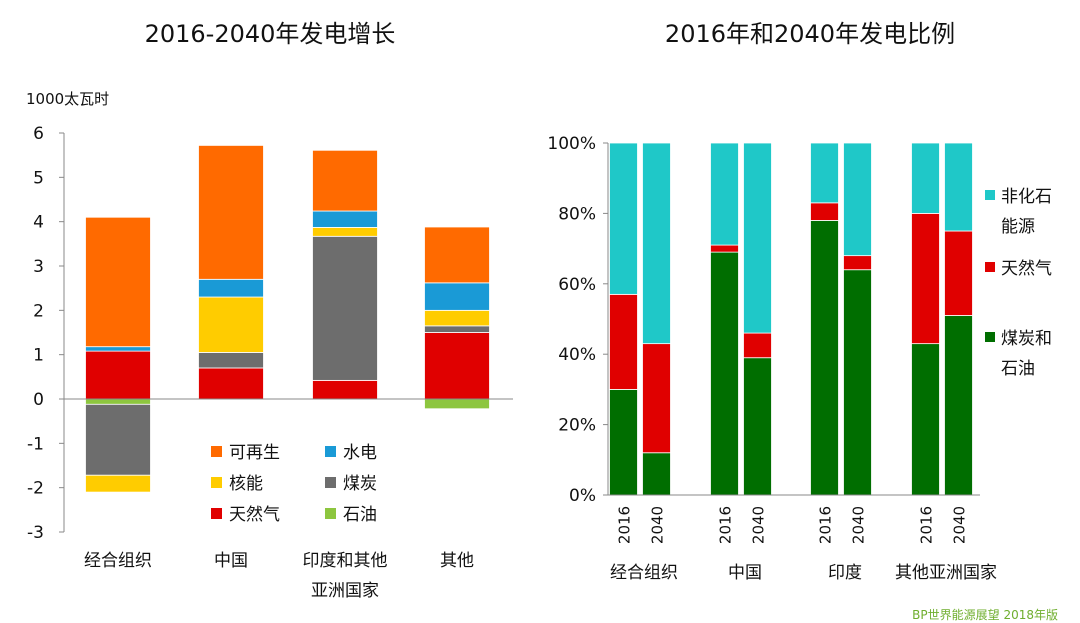 This screenshot has height=623, width=1080. I want to click on x-category-label: 其他, so click(457, 561).